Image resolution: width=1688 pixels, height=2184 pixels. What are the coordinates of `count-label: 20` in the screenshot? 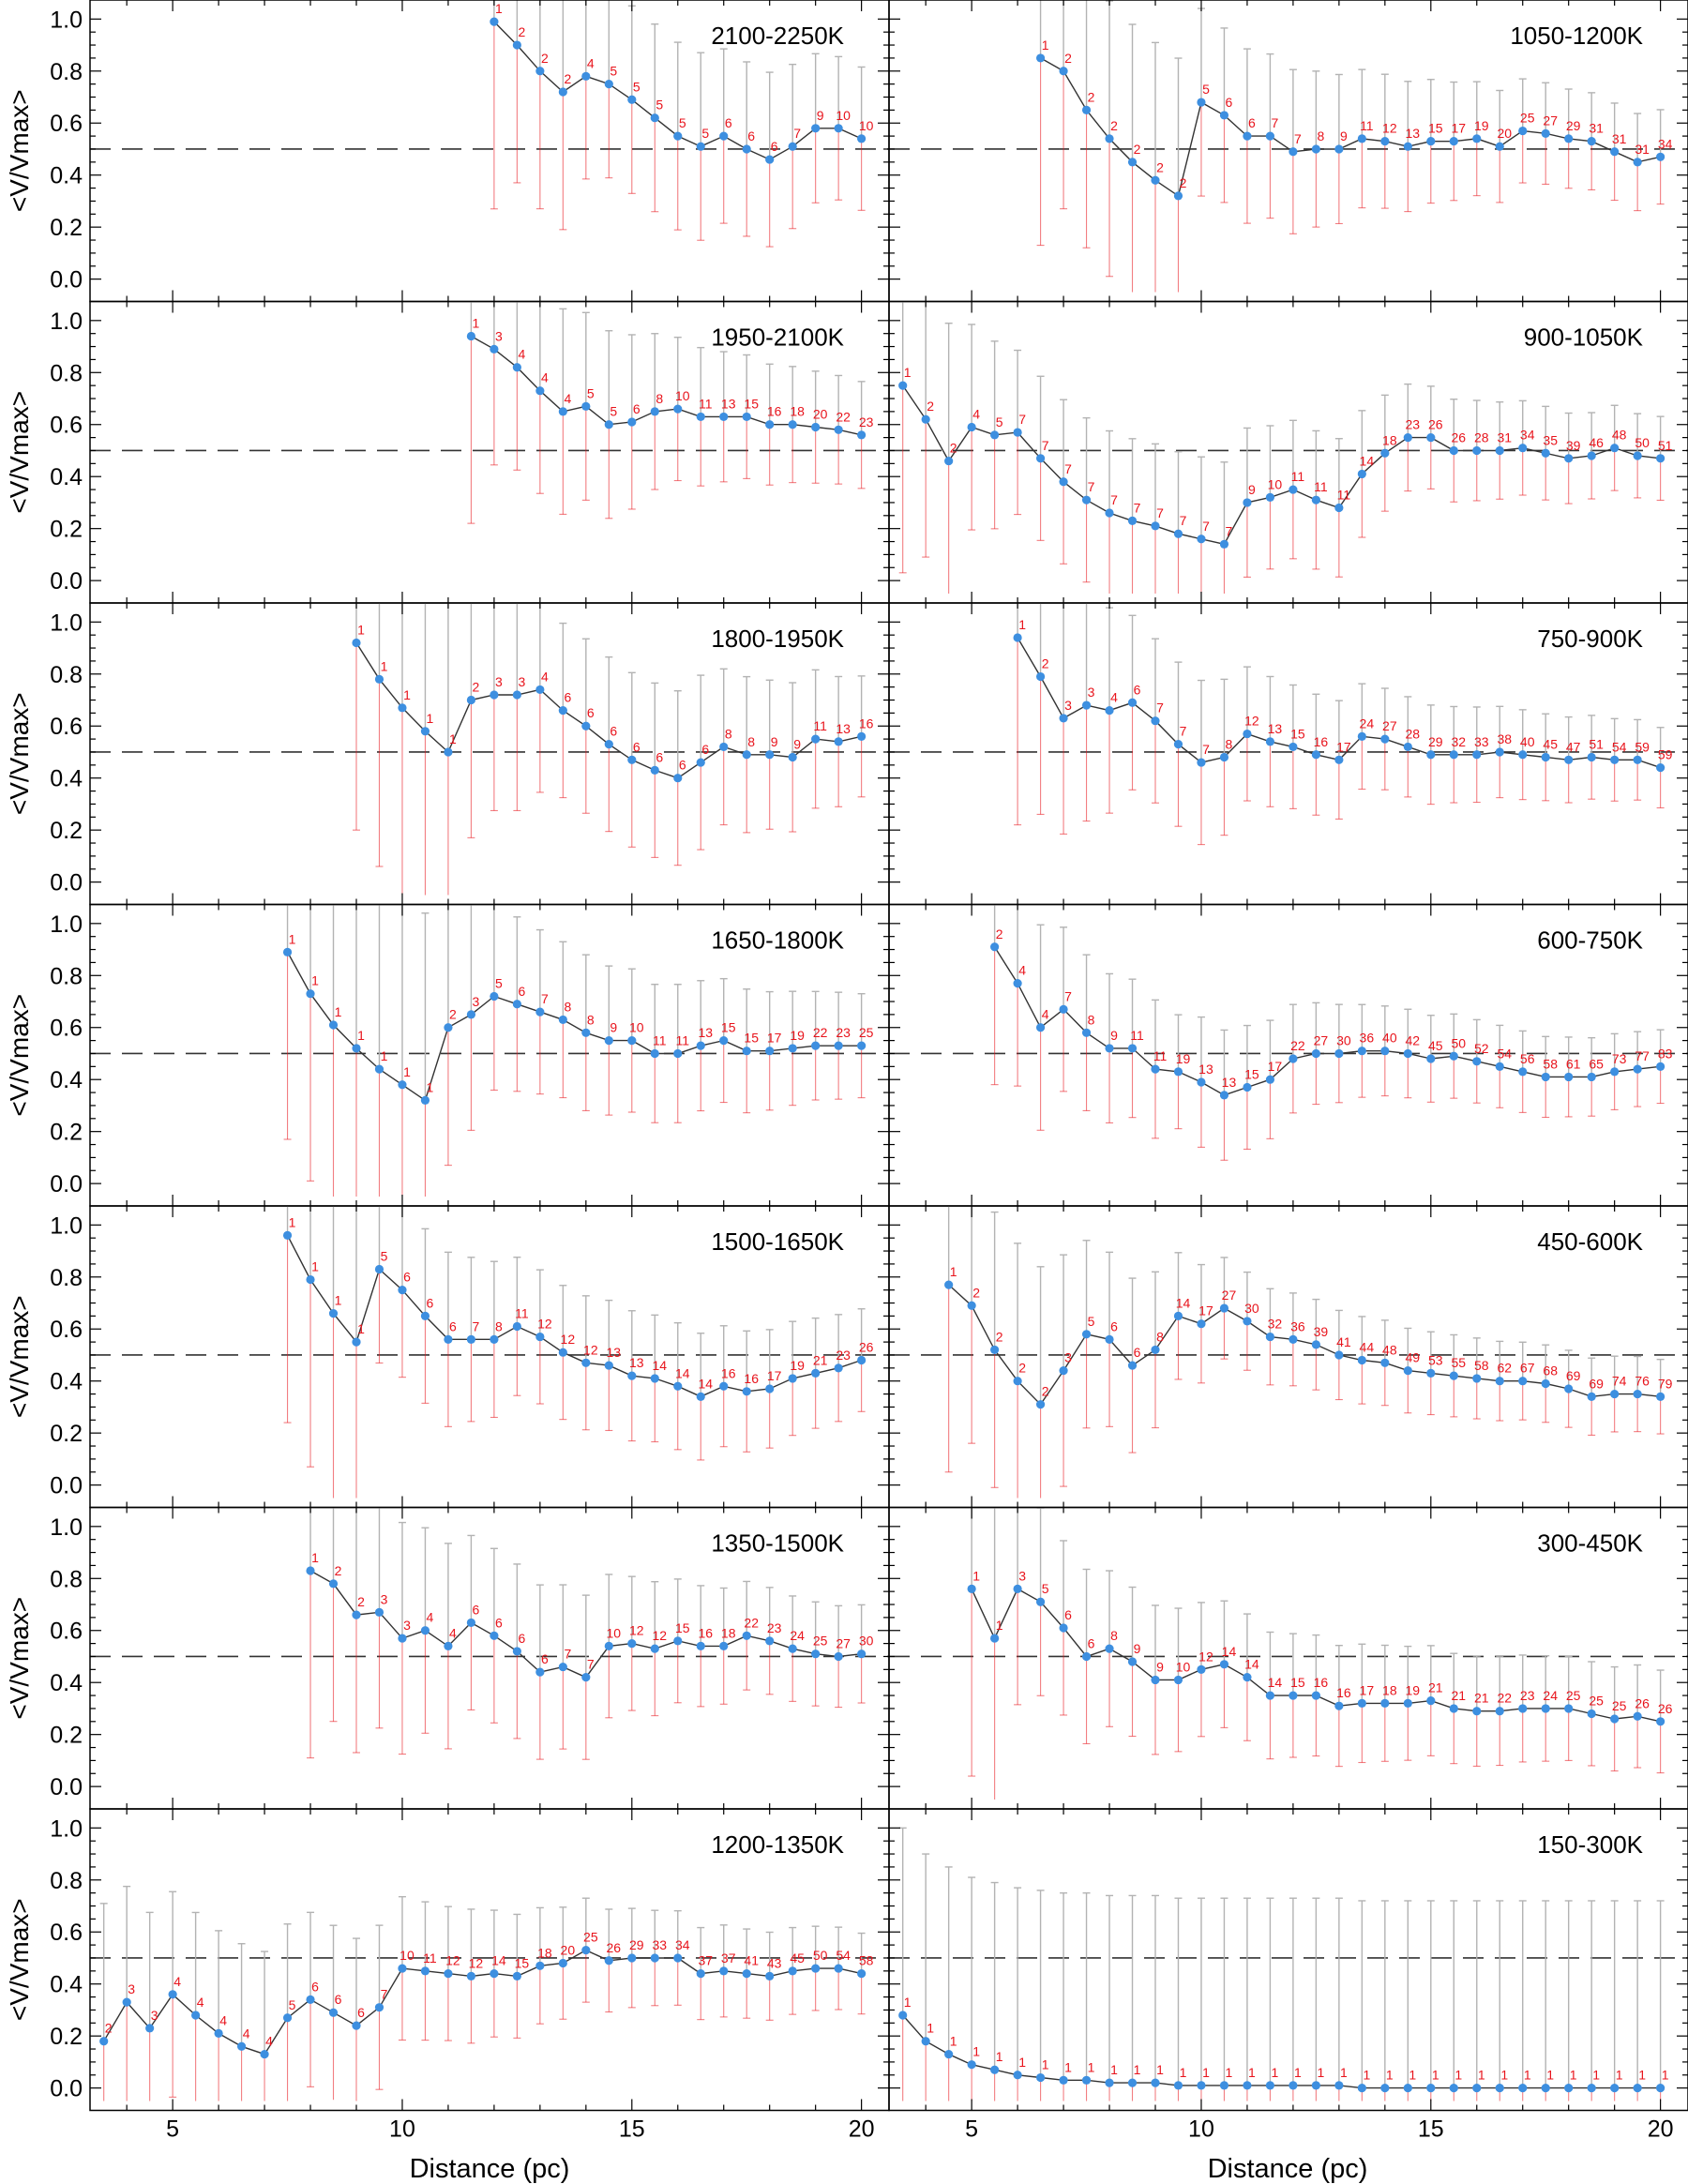 It's located at (1504, 133).